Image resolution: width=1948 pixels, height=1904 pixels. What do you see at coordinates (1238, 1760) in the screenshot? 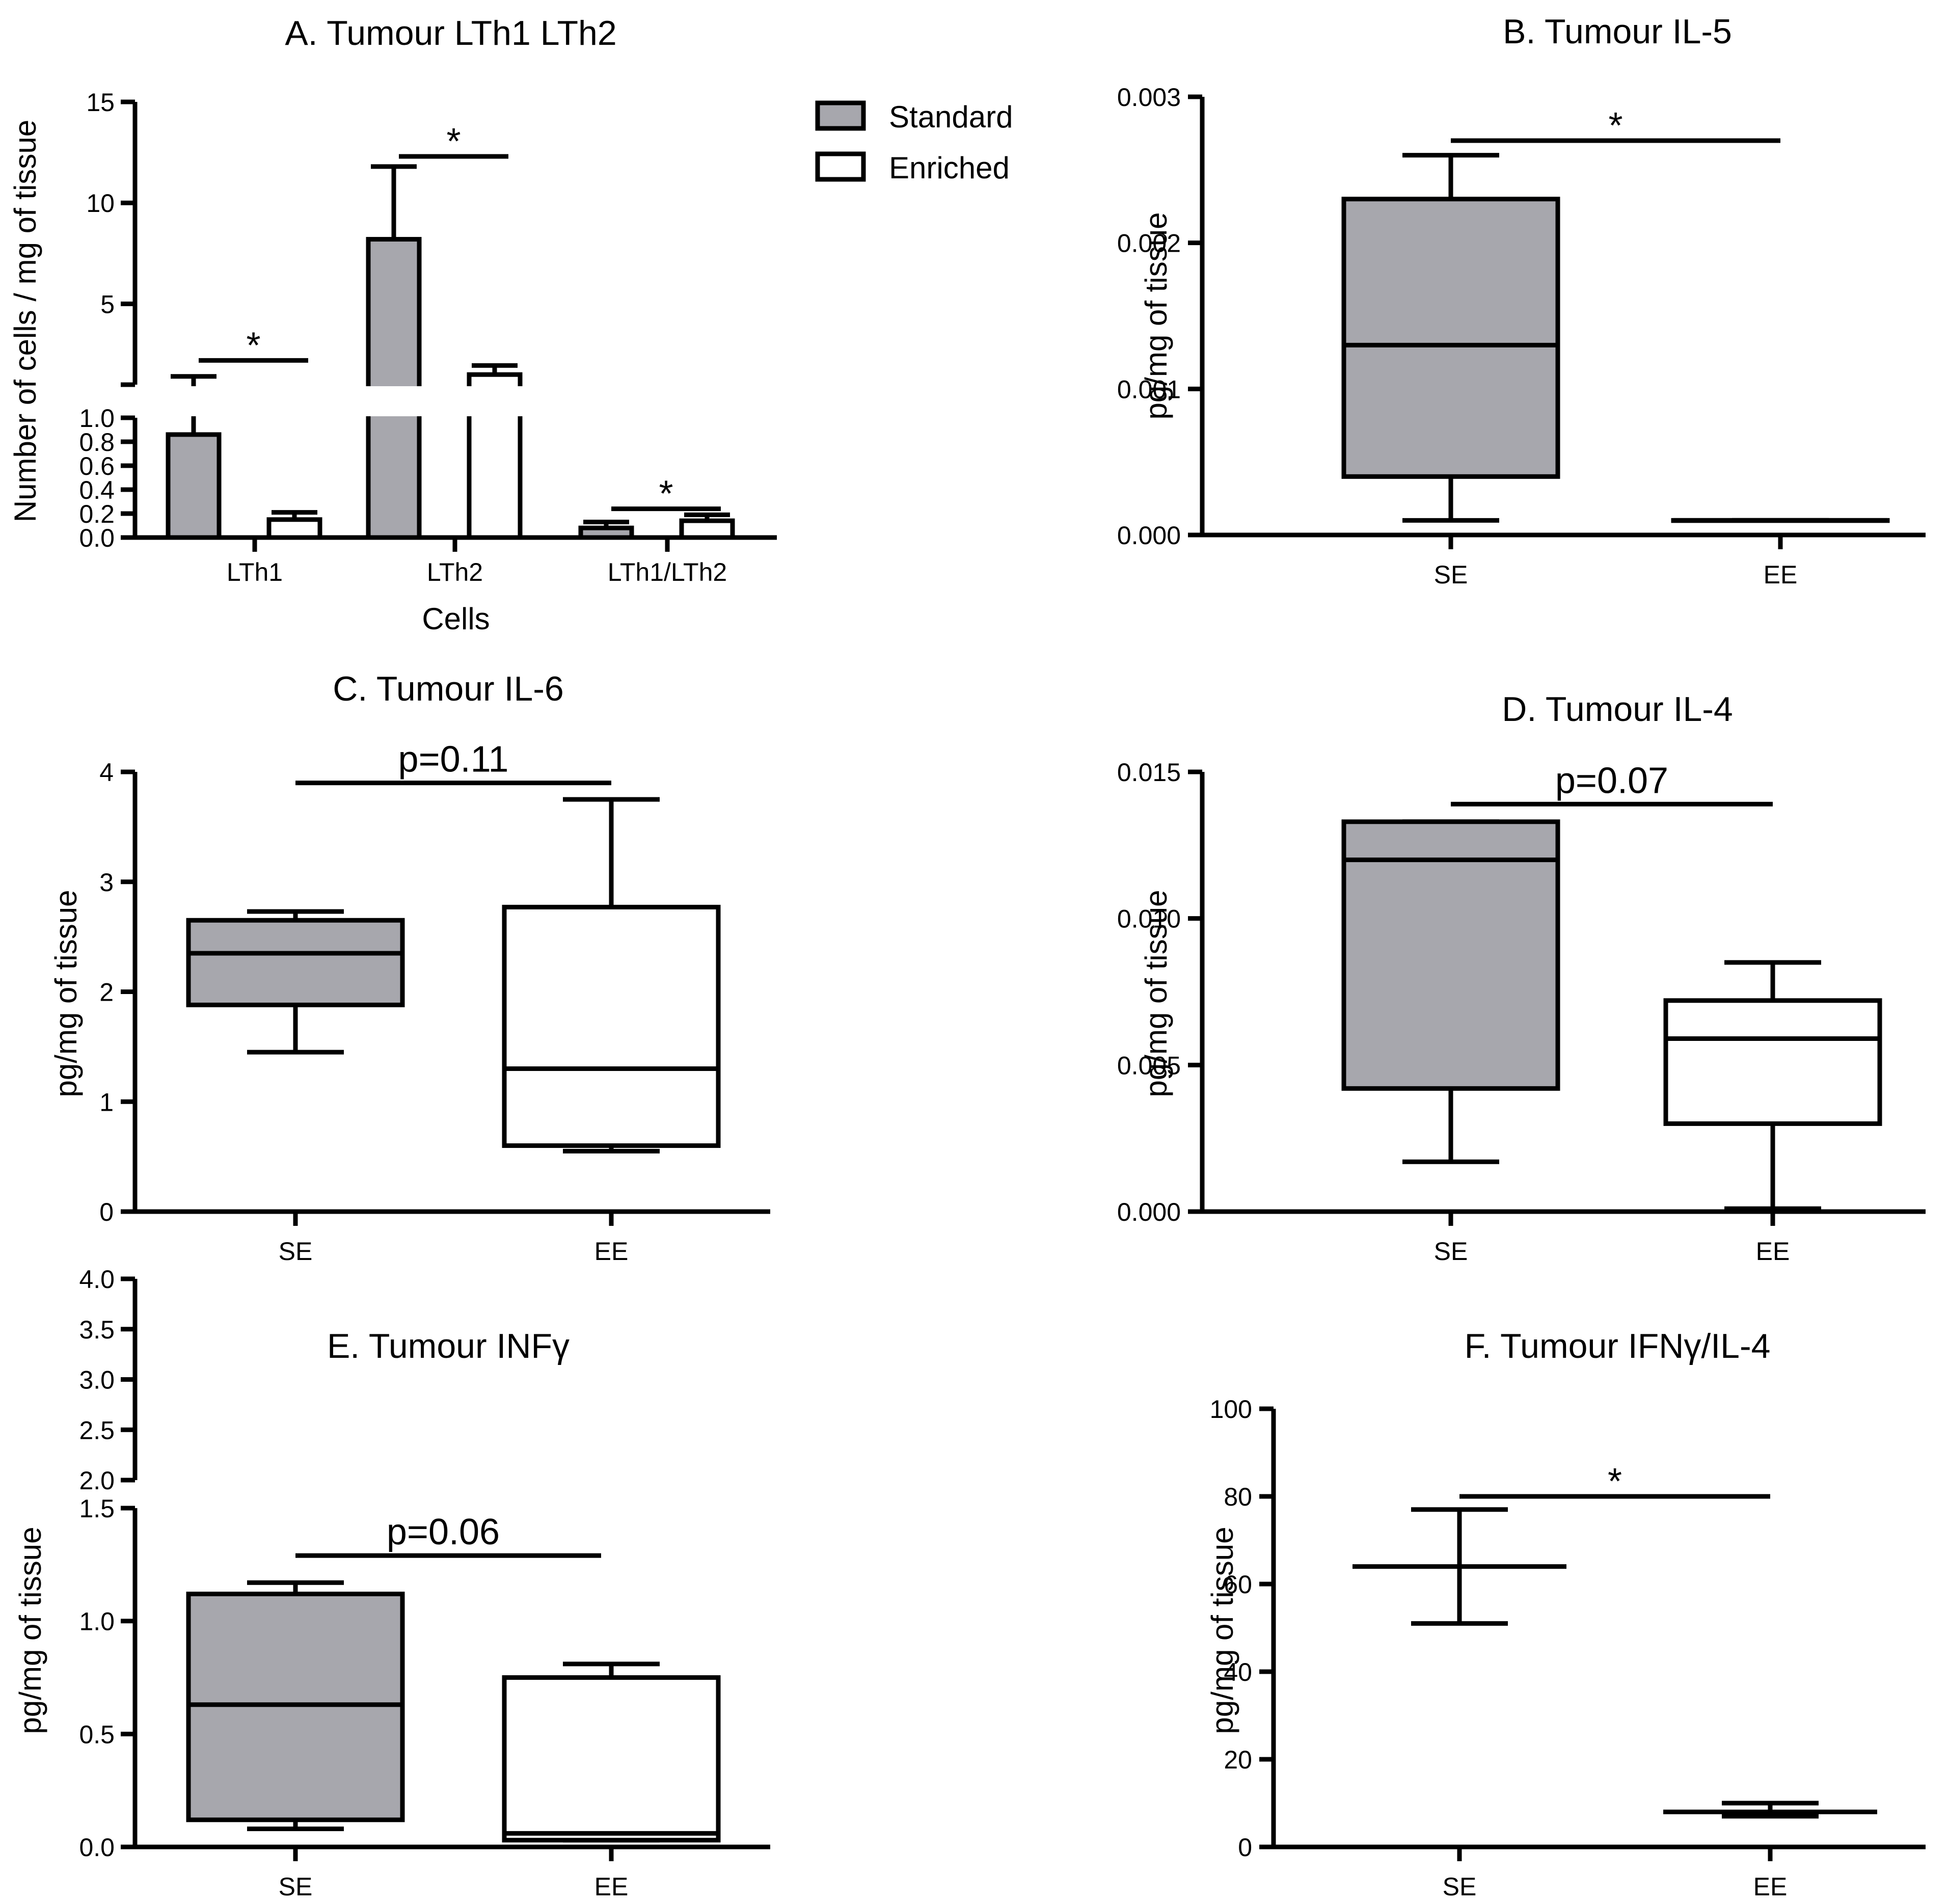
I see `y-tick-label: 20` at bounding box center [1238, 1760].